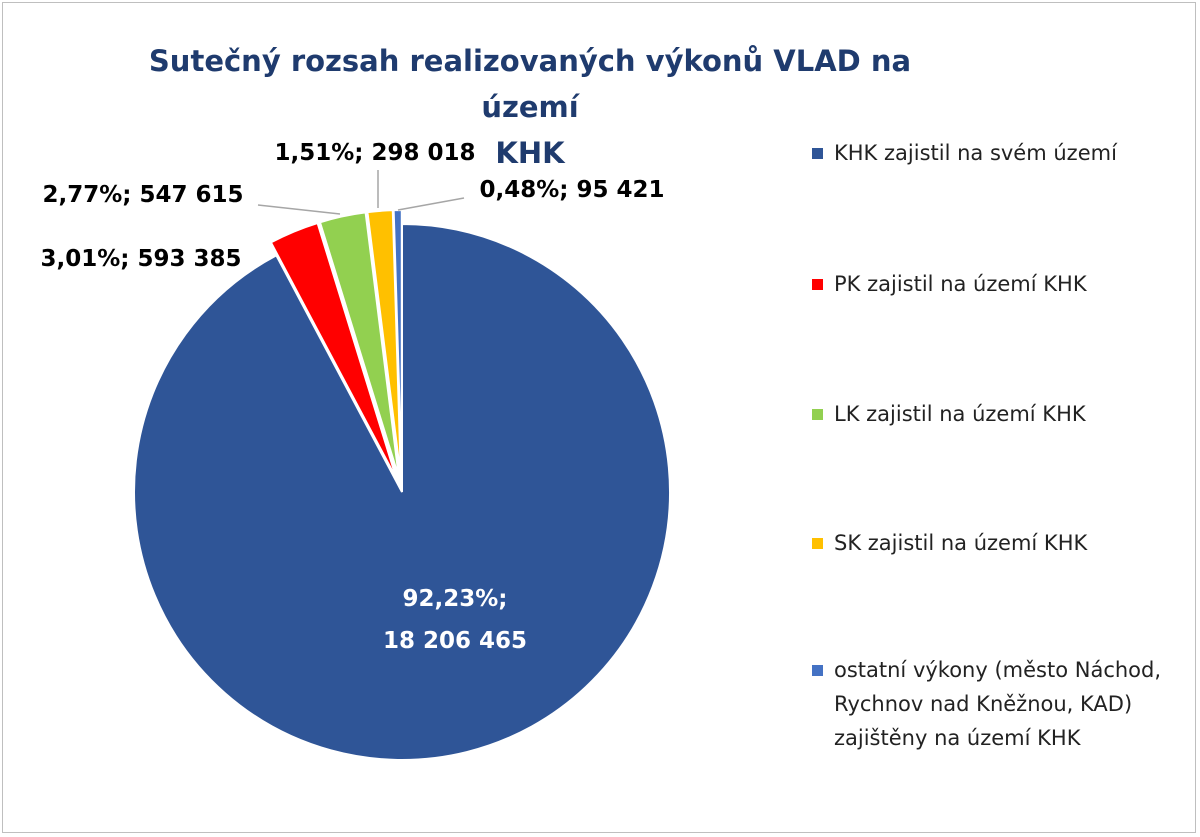 Image resolution: width=1200 pixels, height=837 pixels. I want to click on chart-title-line-2: KHK, so click(530, 153).